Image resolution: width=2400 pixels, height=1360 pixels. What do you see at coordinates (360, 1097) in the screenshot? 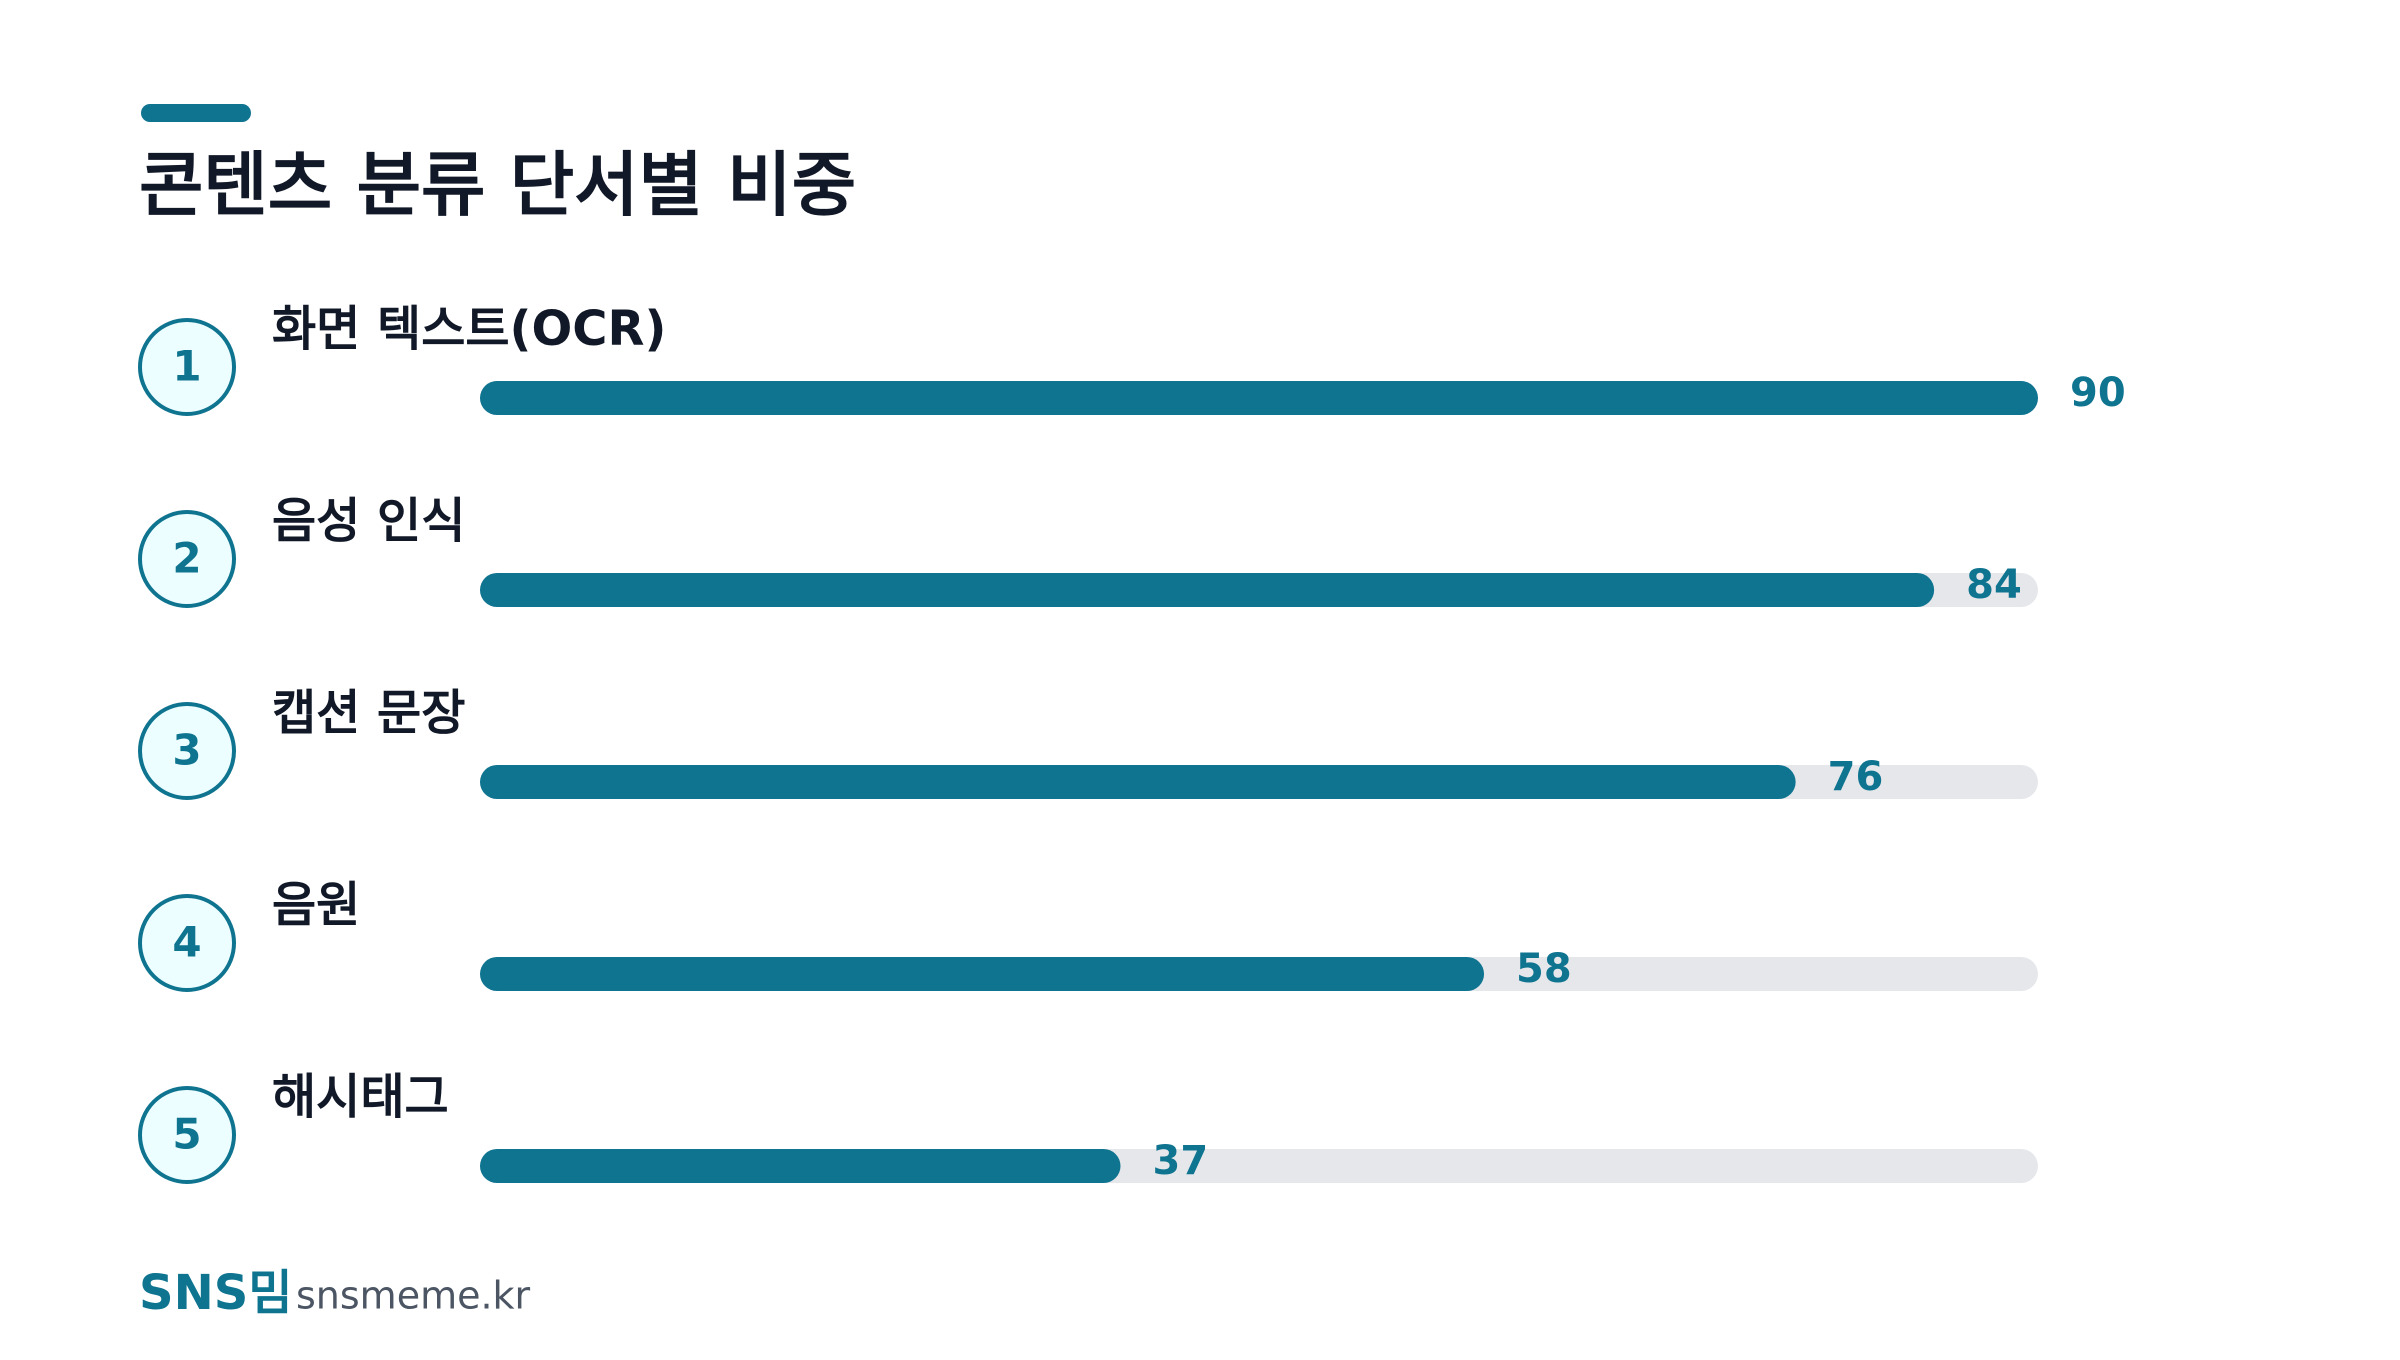
I see `category-label: 해시태그` at bounding box center [360, 1097].